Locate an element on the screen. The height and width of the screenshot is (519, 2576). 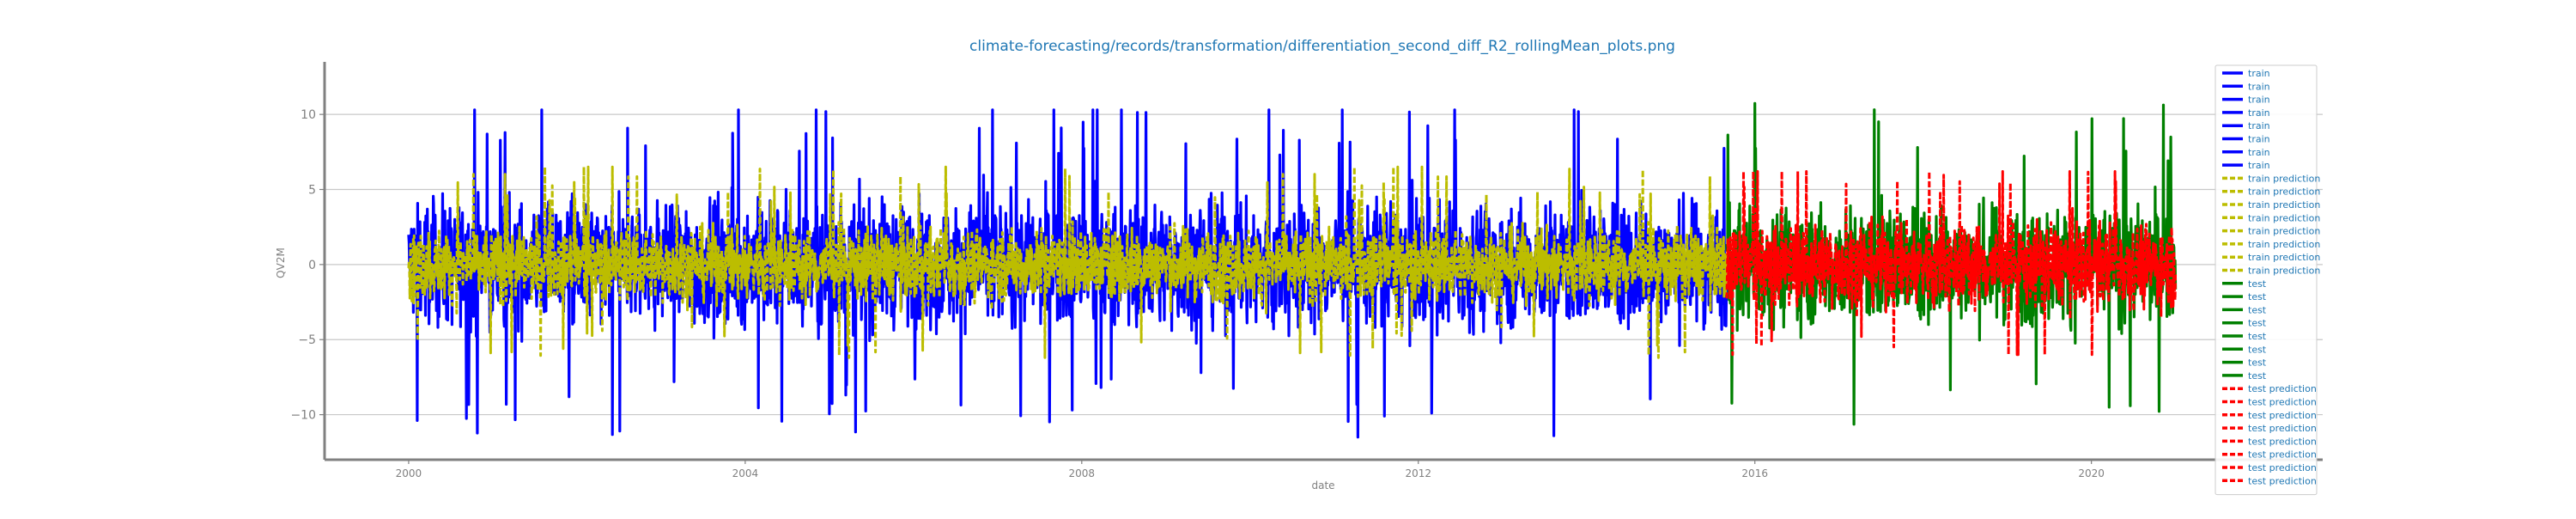
x-tick-label: 2000 is located at coordinates (409, 473).